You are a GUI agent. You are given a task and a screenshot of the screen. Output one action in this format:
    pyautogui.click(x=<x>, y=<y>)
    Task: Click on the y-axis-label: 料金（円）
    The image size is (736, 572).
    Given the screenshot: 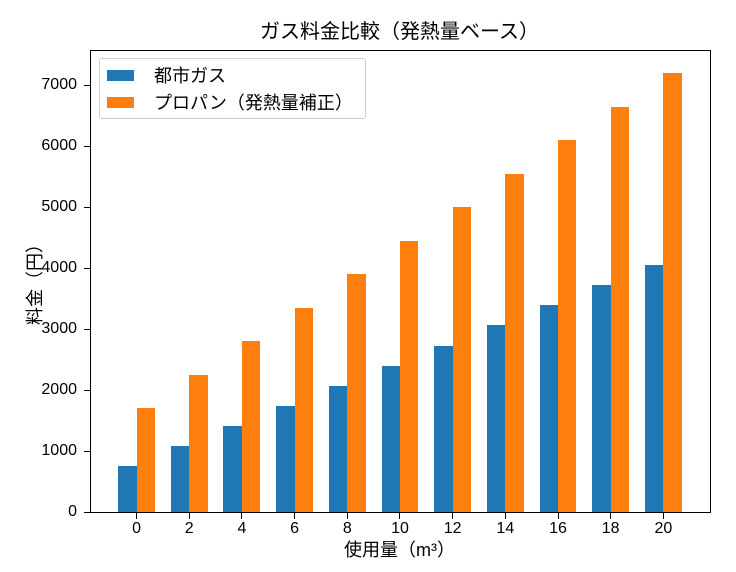 What is the action you would take?
    pyautogui.click(x=35, y=280)
    